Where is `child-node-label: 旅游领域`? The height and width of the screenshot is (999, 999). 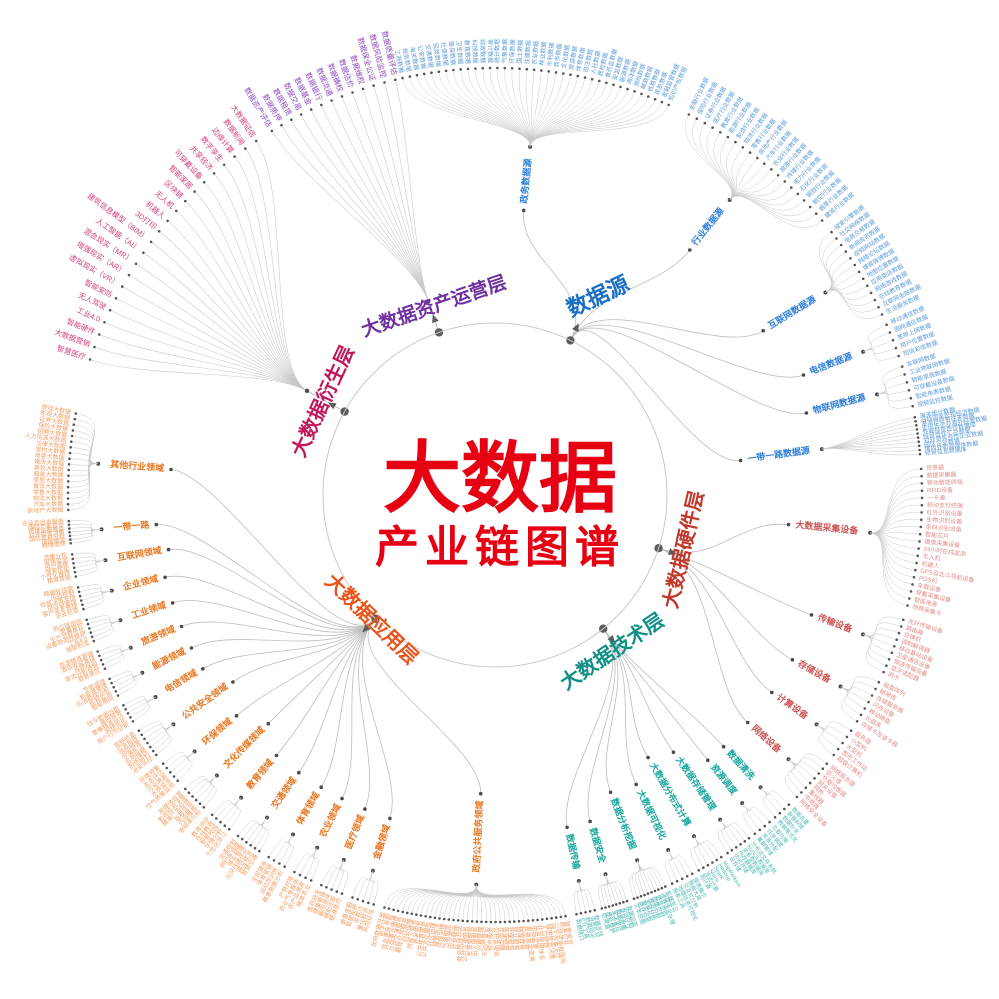 child-node-label: 旅游领域 is located at coordinates (157, 635).